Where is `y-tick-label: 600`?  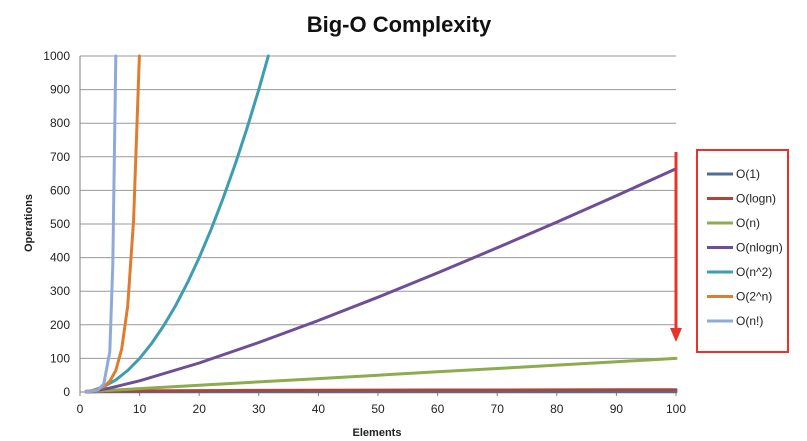 y-tick-label: 600 is located at coordinates (60, 190).